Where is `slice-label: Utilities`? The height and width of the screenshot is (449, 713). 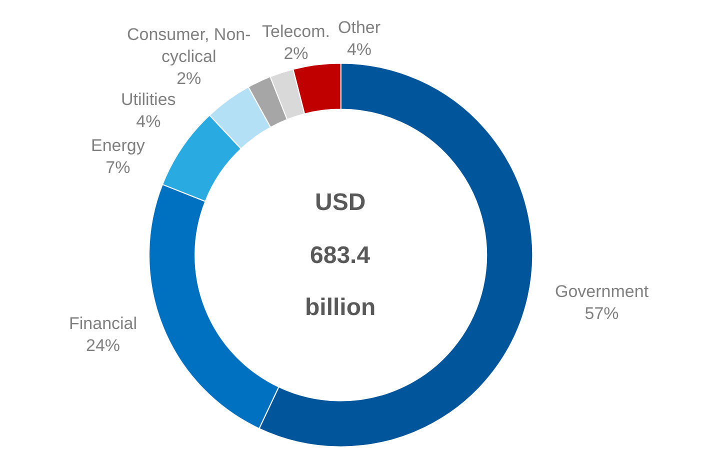 slice-label: Utilities is located at coordinates (148, 99).